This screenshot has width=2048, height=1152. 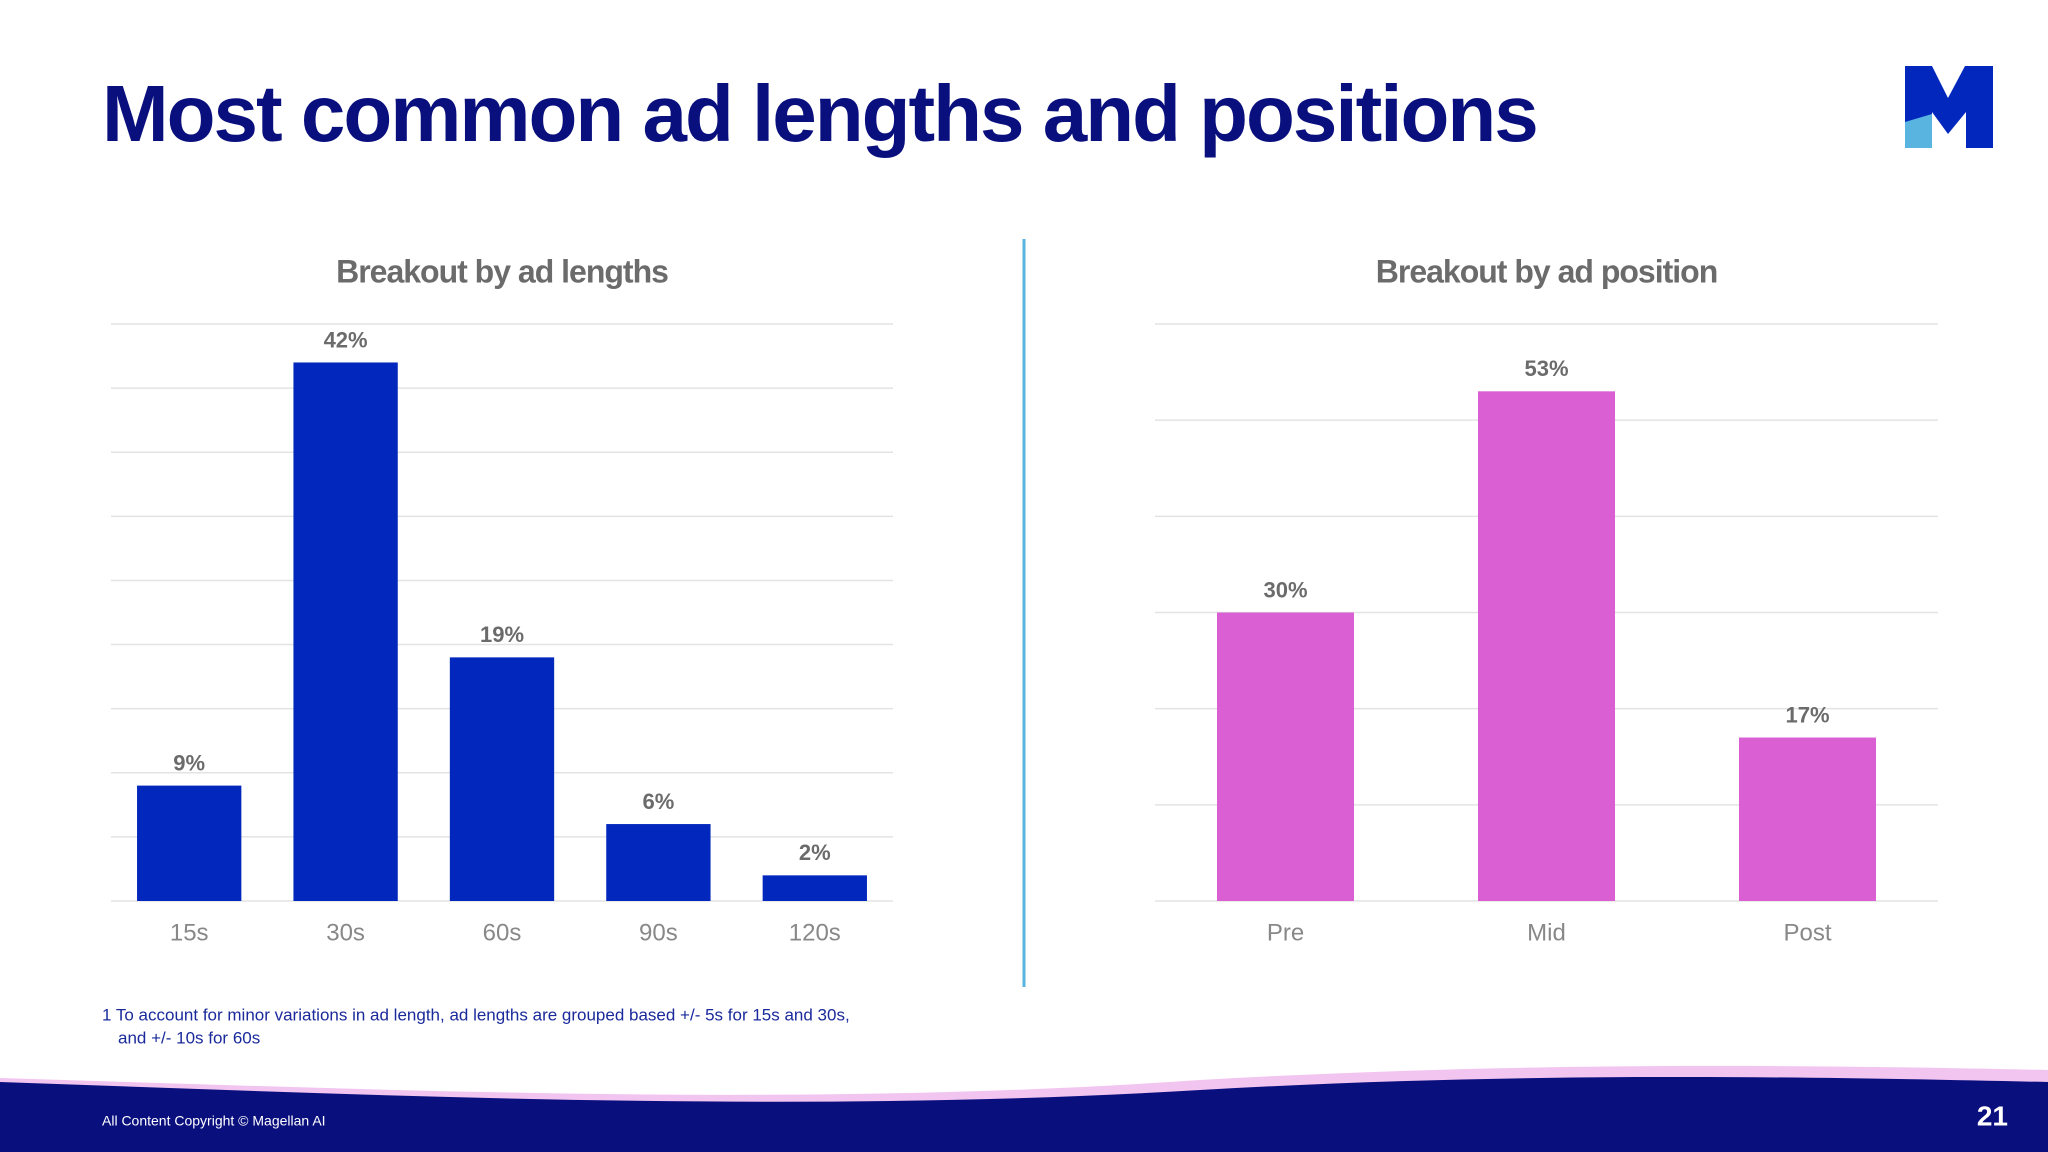 What do you see at coordinates (189, 1037) in the screenshot?
I see `footnote: and +/- 10s for 60s` at bounding box center [189, 1037].